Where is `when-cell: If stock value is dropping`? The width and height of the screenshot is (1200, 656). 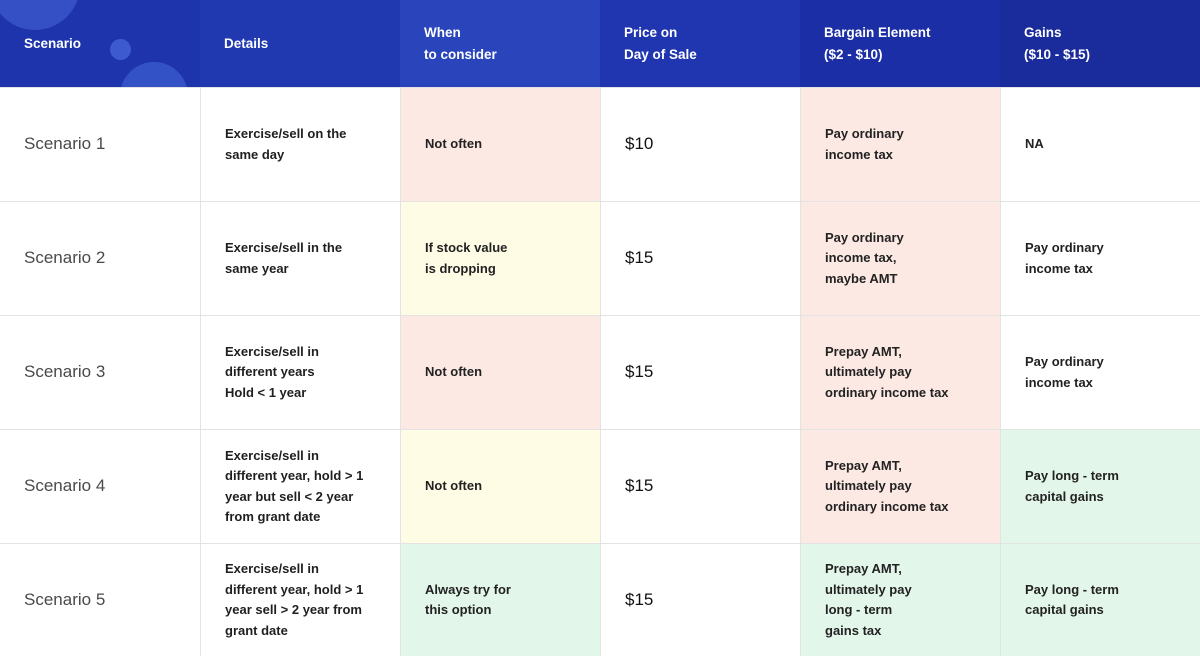 when-cell: If stock value is dropping is located at coordinates (500, 258).